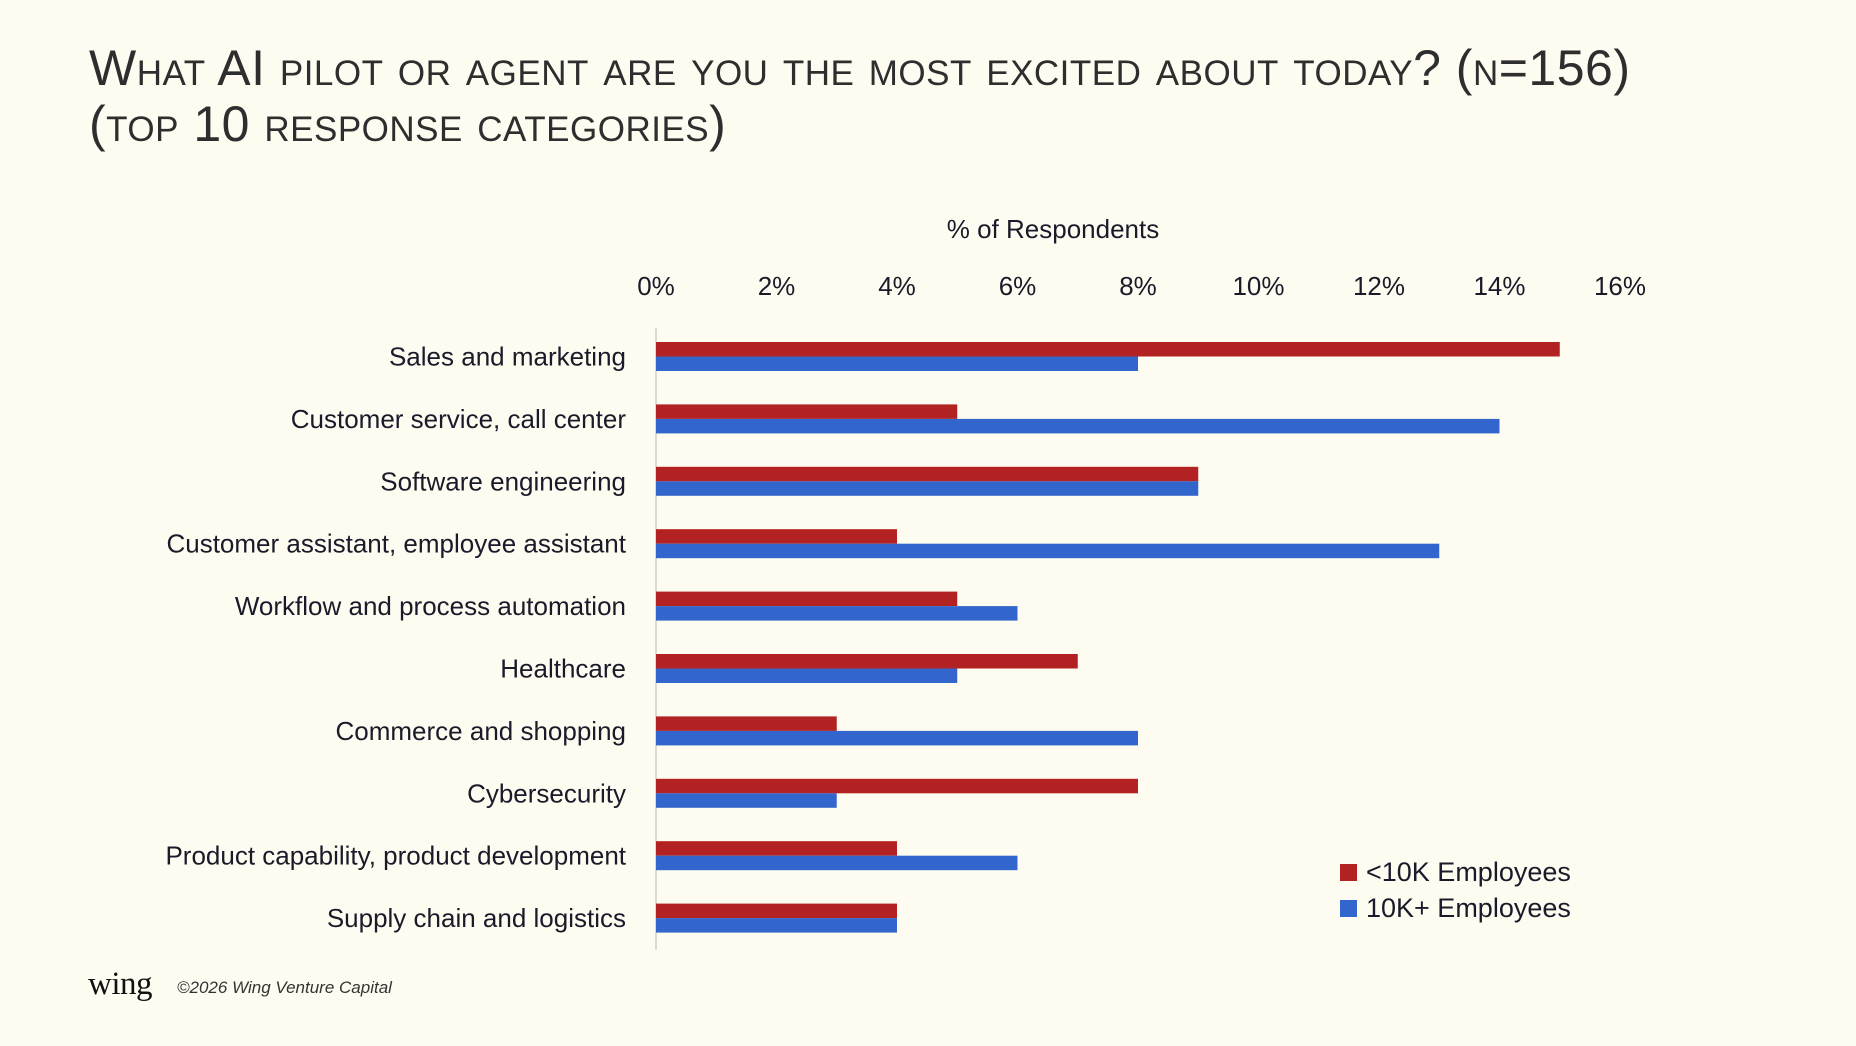  Describe the element at coordinates (284, 987) in the screenshot. I see `copyright-text: ©2026 Wing Venture Capital` at that location.